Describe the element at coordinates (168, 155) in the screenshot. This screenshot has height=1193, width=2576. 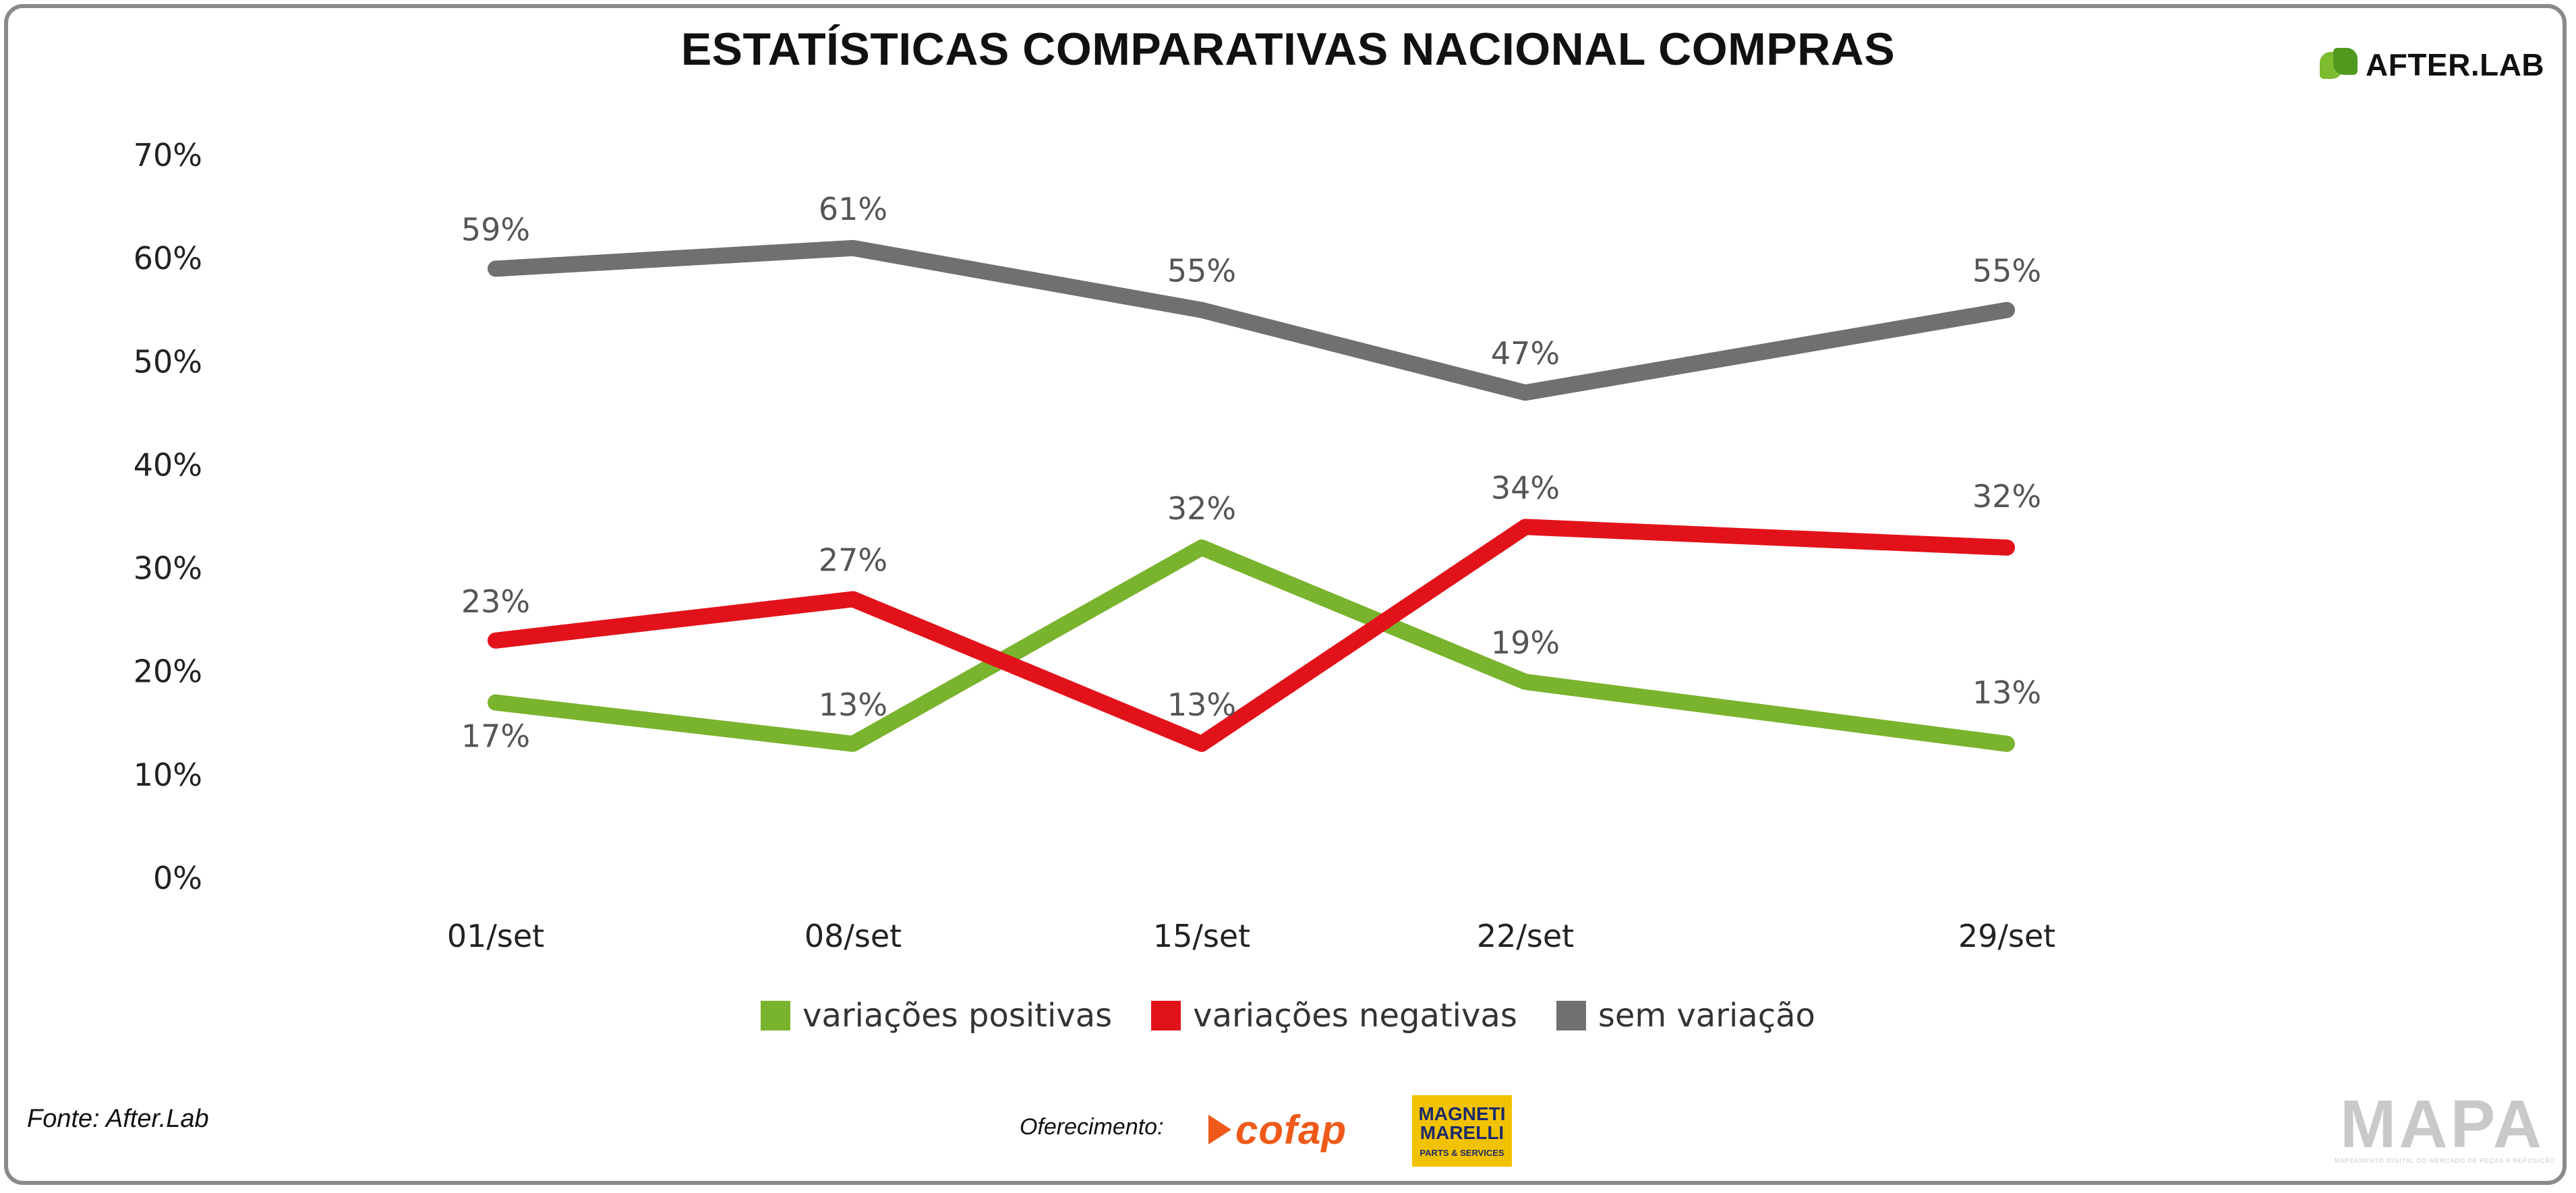
I see `y-tick-label: 70%` at that location.